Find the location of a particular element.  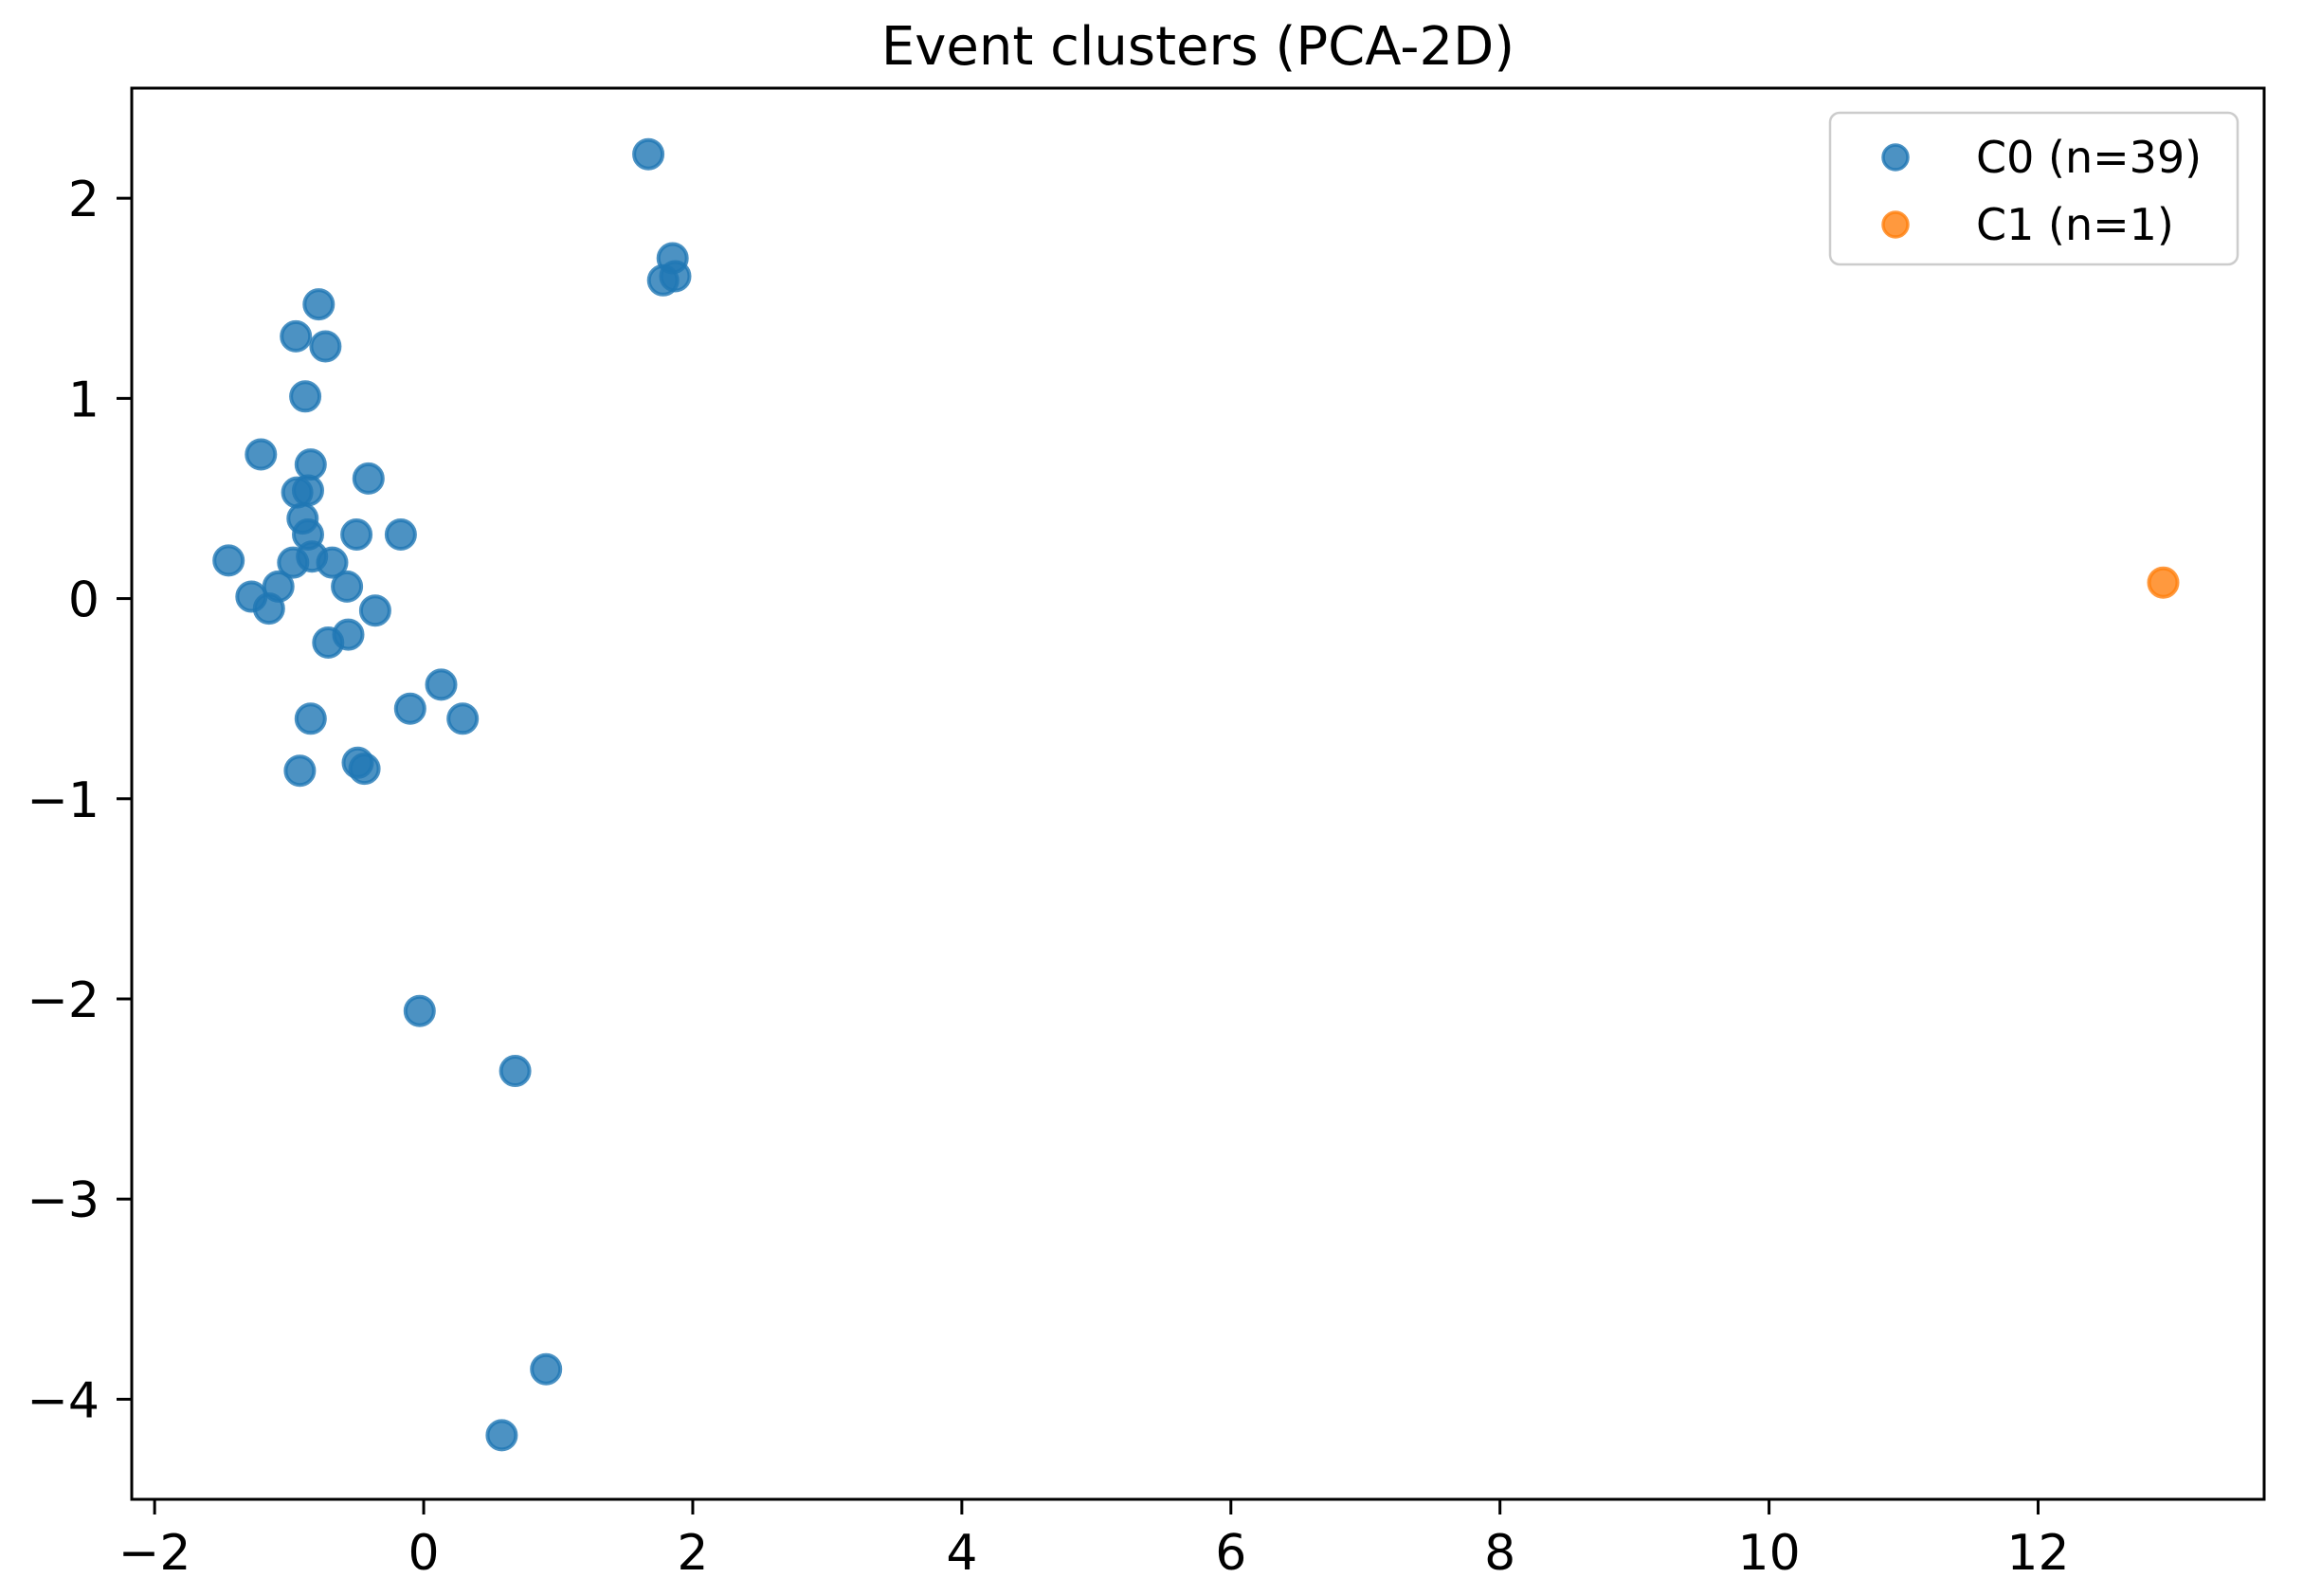

y-tick-label: −2 is located at coordinates (63, 1001).